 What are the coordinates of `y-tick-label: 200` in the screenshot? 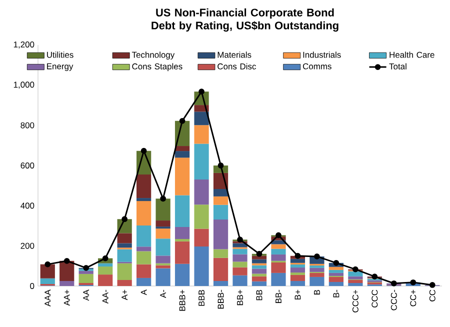 It's located at (27, 245).